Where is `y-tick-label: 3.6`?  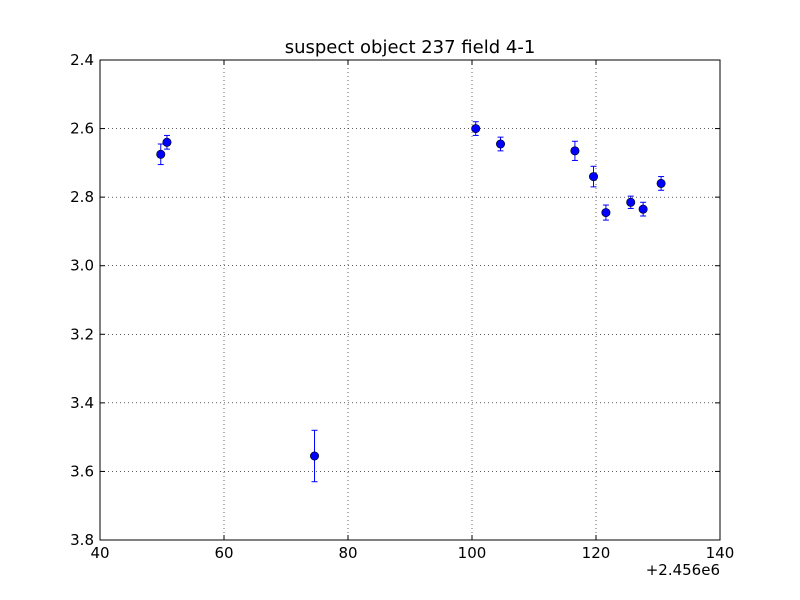 y-tick-label: 3.6 is located at coordinates (82, 471).